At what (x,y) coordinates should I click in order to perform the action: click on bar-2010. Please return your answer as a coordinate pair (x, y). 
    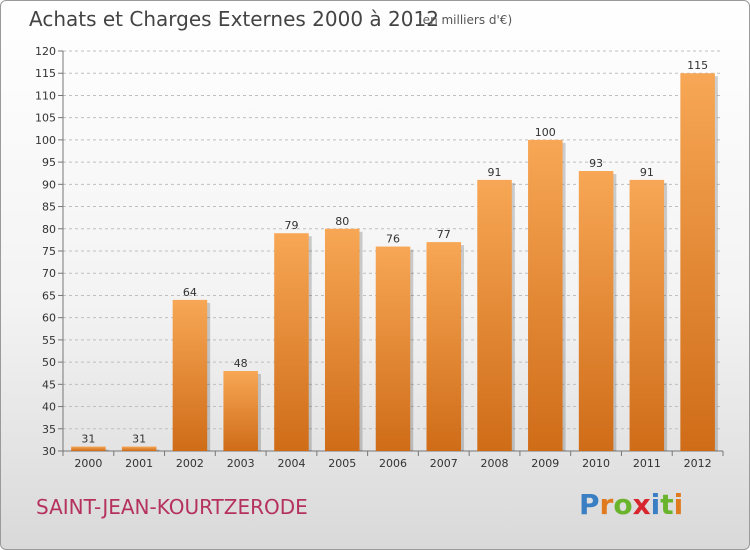
    Looking at the image, I should click on (596, 311).